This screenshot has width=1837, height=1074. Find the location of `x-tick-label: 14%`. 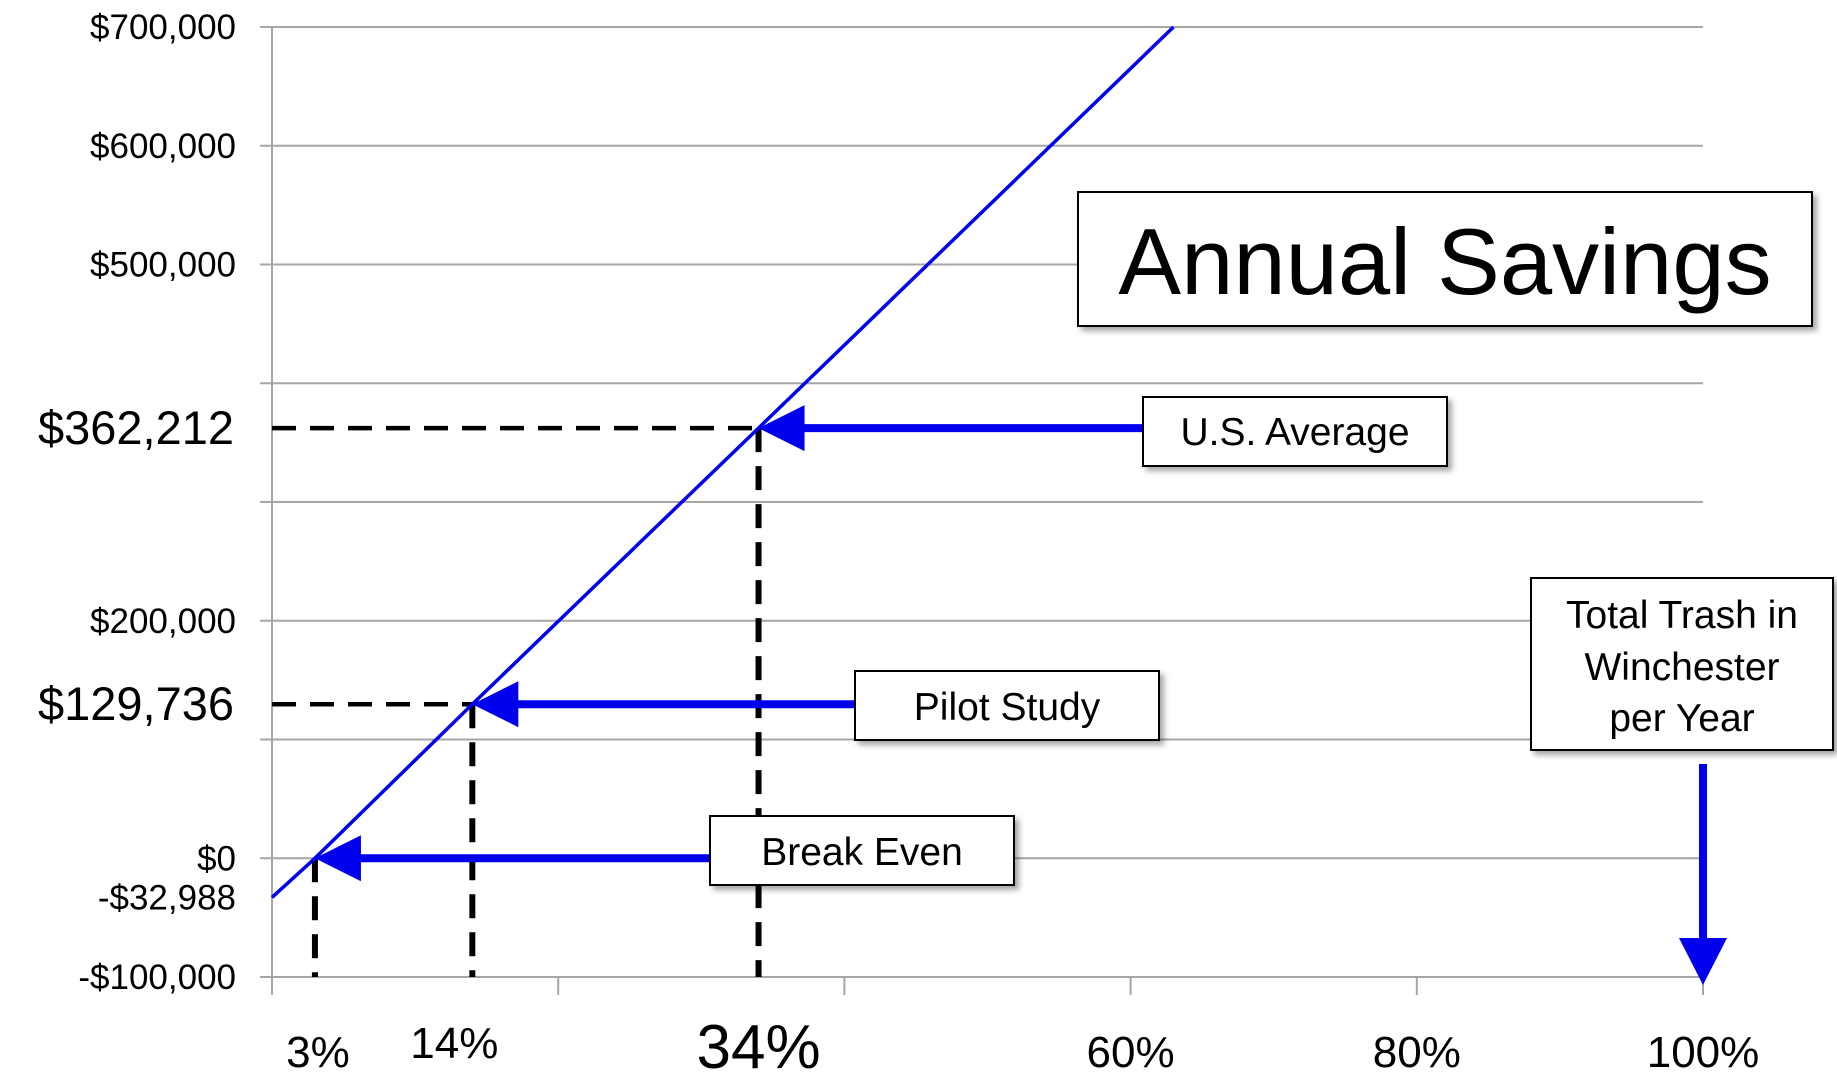

x-tick-label: 14% is located at coordinates (454, 1043).